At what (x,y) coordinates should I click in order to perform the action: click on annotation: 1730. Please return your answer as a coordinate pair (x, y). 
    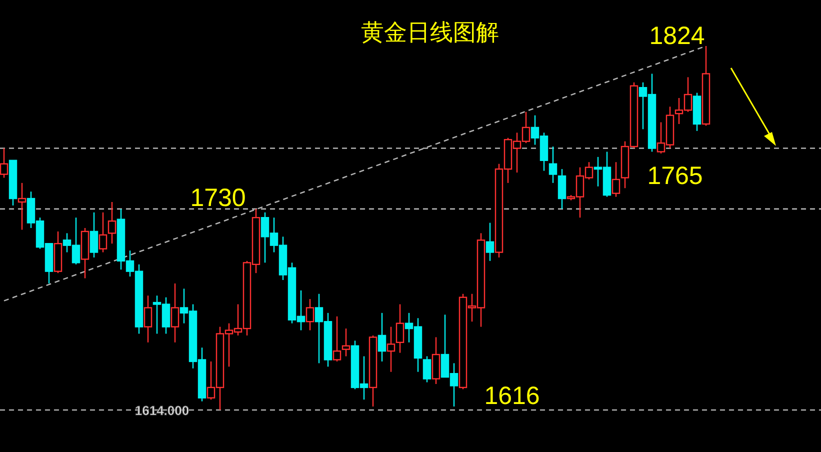
    Looking at the image, I should click on (218, 198).